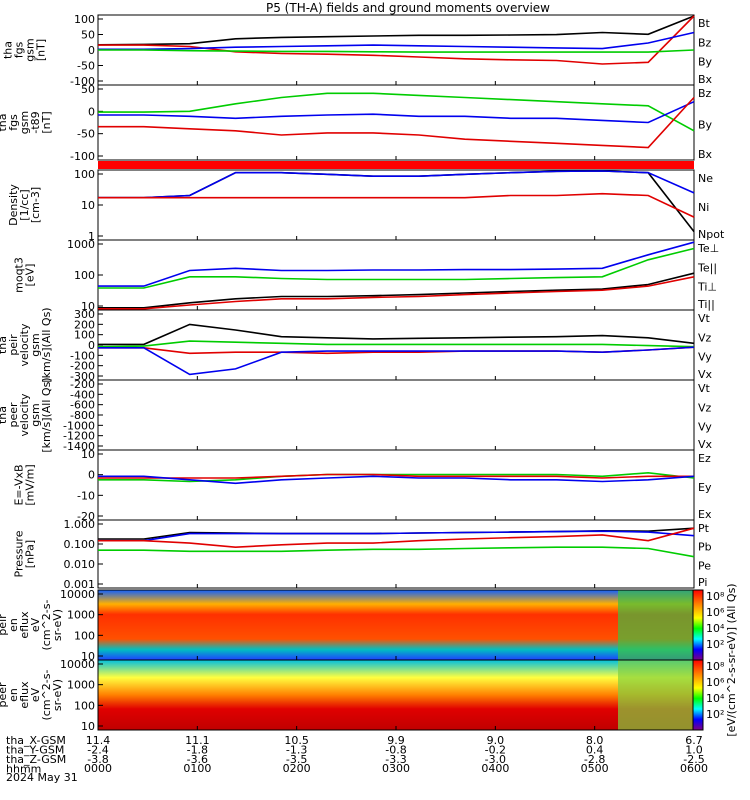  What do you see at coordinates (496, 740) in the screenshot?
I see `orbit-X-value: 9.0` at bounding box center [496, 740].